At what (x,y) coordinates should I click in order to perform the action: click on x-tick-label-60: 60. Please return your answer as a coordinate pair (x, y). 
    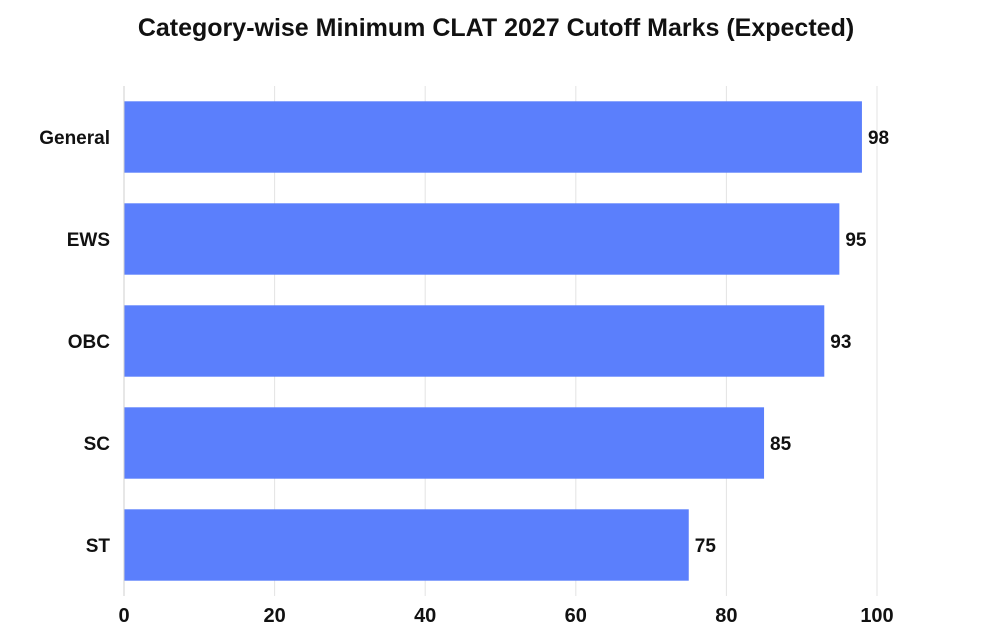
    Looking at the image, I should click on (576, 616).